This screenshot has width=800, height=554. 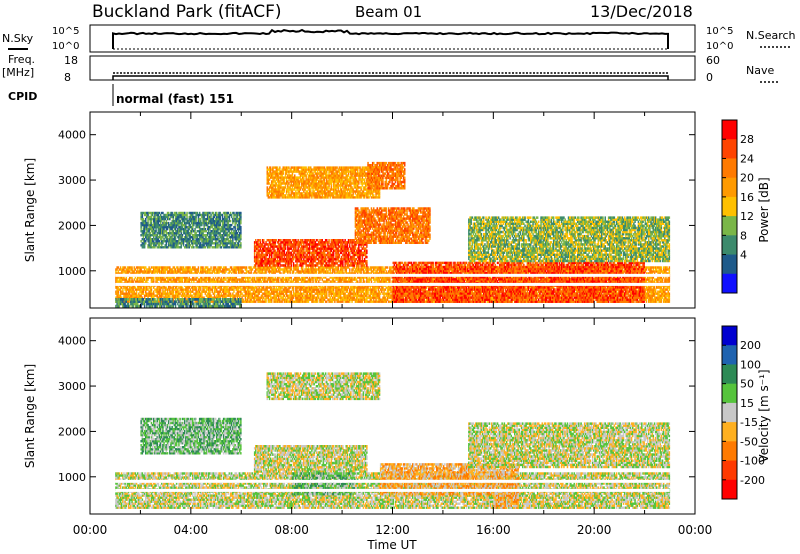 What do you see at coordinates (390, 78) in the screenshot?
I see `freq-series-line` at bounding box center [390, 78].